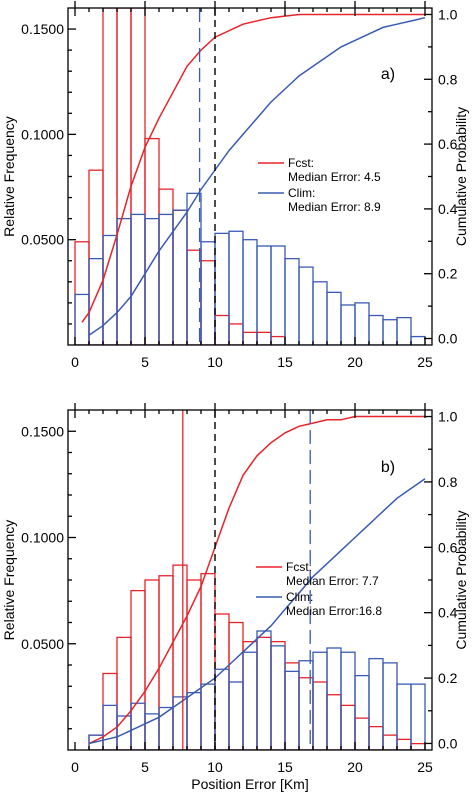 The height and width of the screenshot is (793, 474). Describe the element at coordinates (9, 176) in the screenshot. I see `y-axis-label: Relative Frequency` at that location.